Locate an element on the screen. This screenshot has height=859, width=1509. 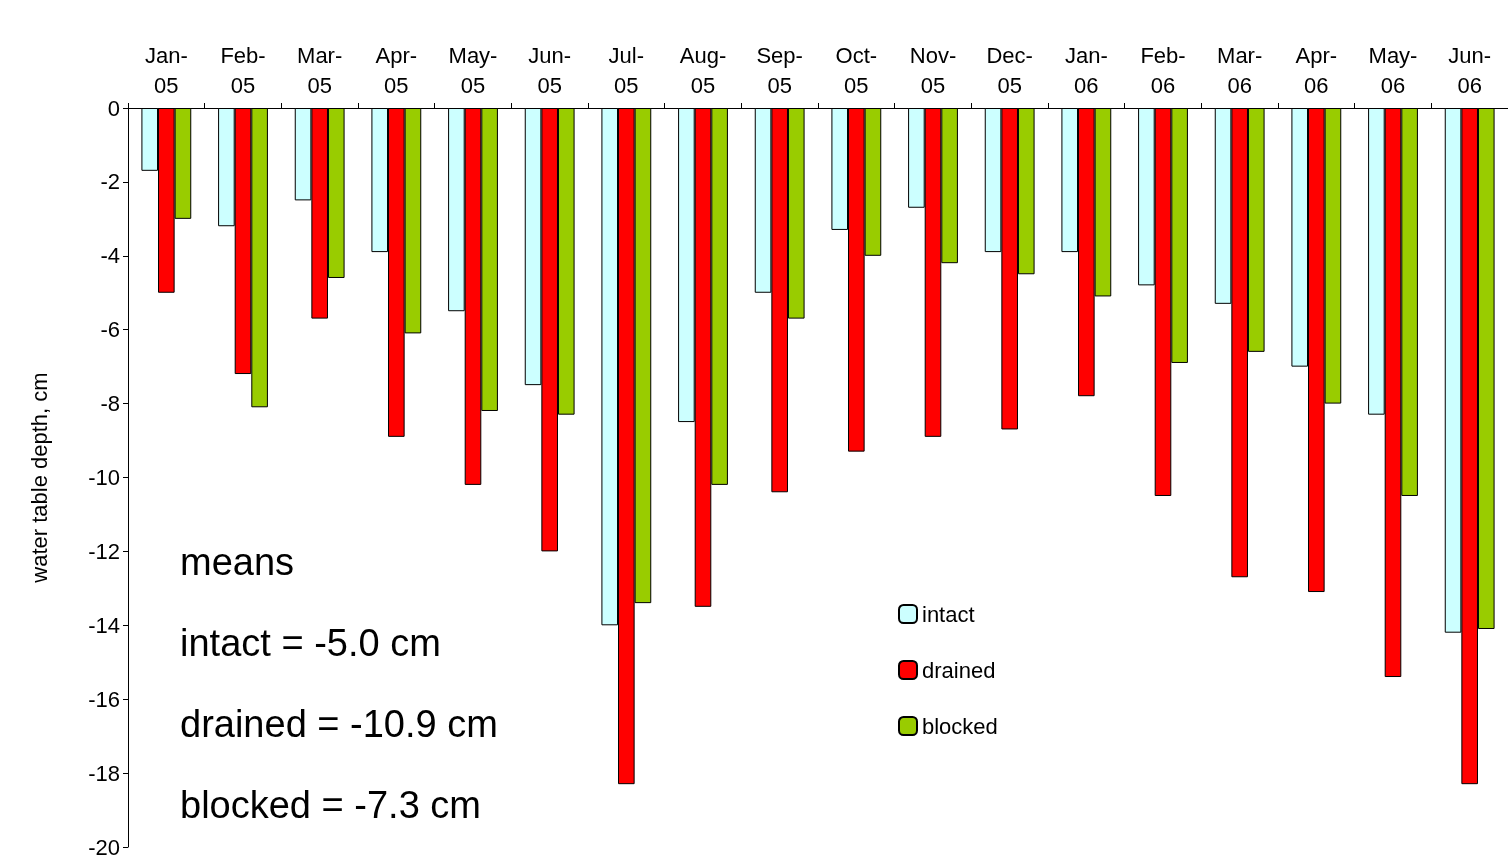
y-tick-label: -10 is located at coordinates (104, 477).